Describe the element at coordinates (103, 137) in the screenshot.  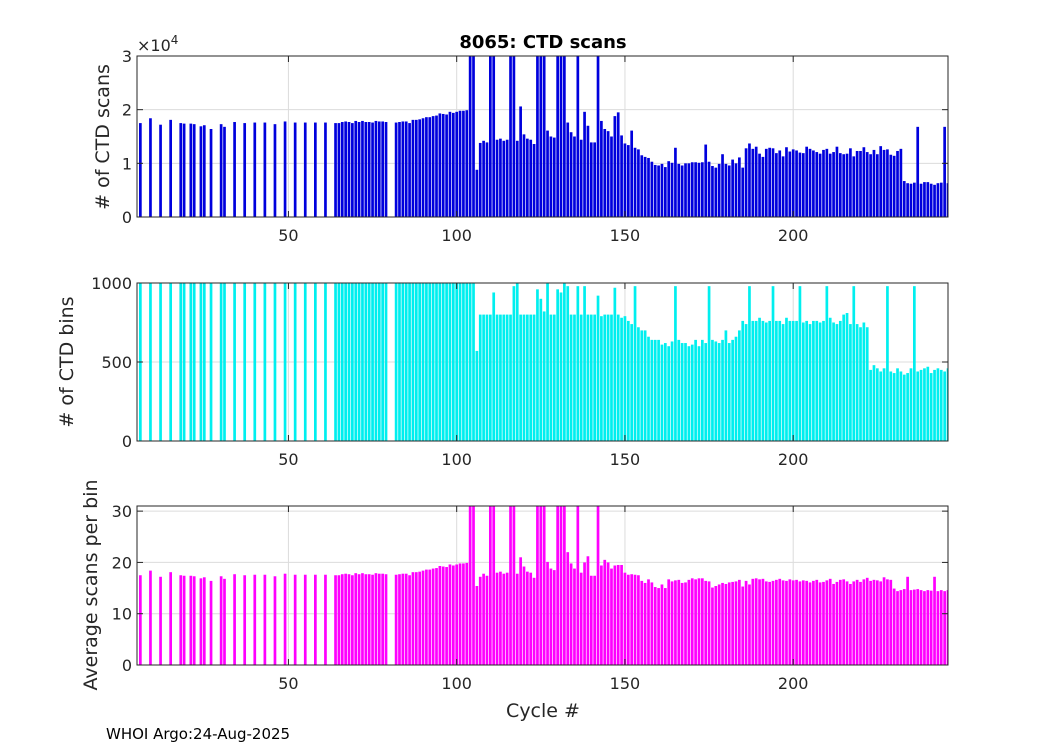
I see `y-axis-label: # of CTD scans` at that location.